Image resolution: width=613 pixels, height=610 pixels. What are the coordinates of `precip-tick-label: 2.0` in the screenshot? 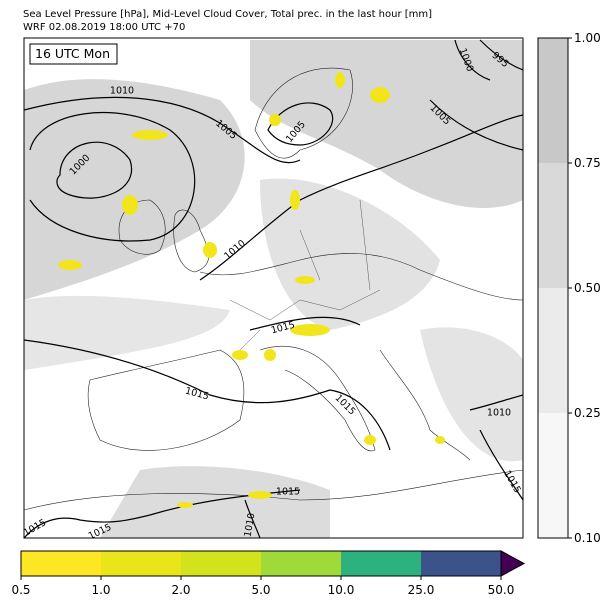 It's located at (180, 590).